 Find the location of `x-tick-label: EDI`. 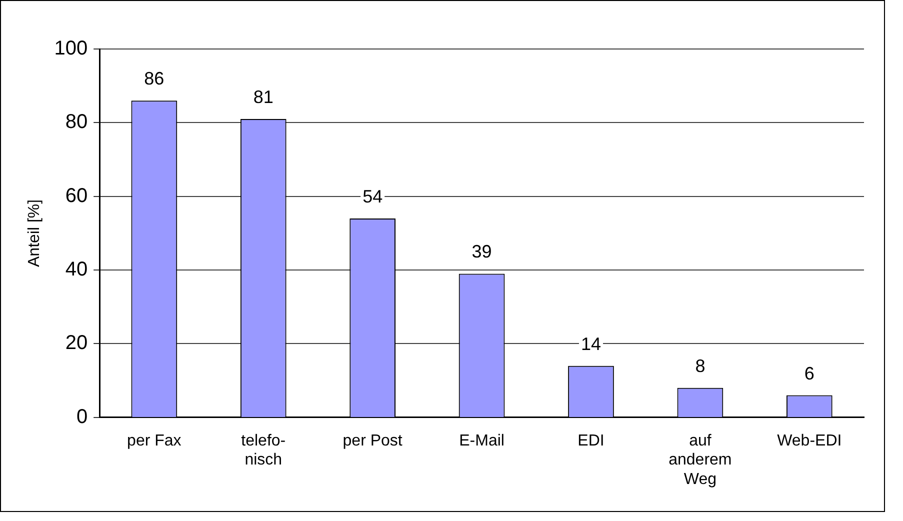

x-tick-label: EDI is located at coordinates (591, 441).